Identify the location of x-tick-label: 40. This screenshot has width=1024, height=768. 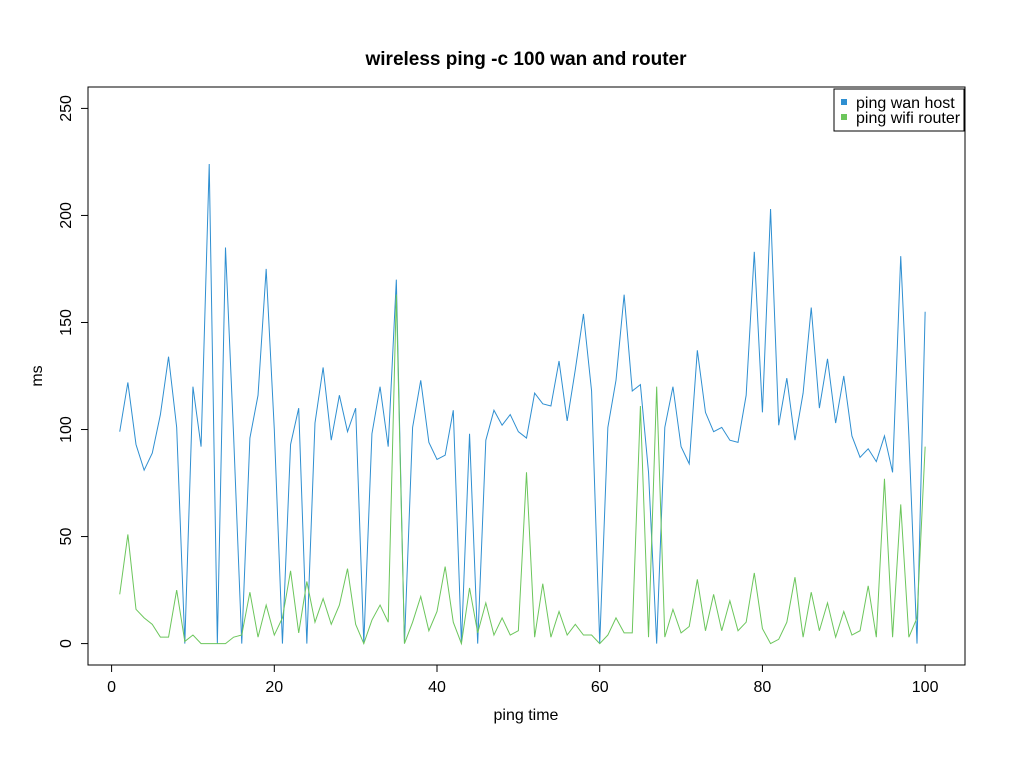
(437, 687).